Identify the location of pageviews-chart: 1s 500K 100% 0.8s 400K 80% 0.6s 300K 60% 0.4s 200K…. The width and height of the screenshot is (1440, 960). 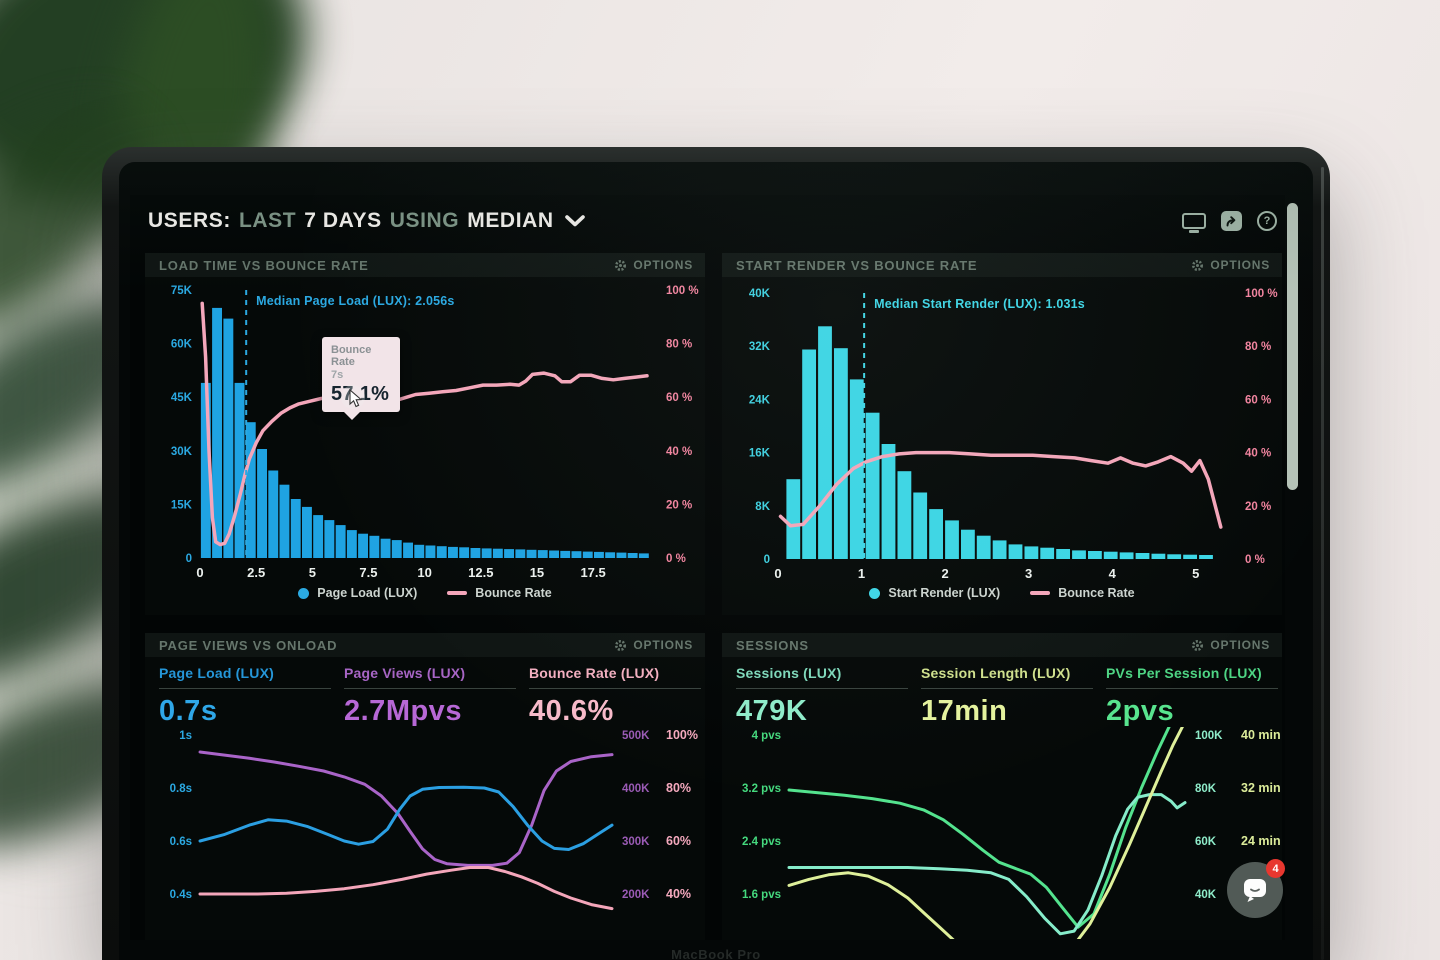
(428, 833).